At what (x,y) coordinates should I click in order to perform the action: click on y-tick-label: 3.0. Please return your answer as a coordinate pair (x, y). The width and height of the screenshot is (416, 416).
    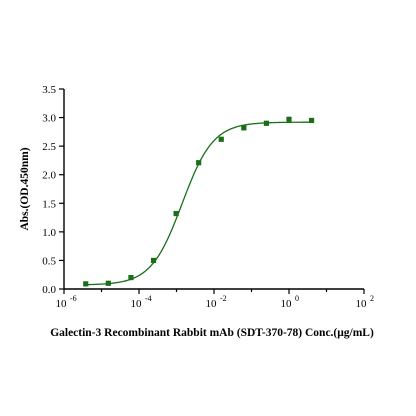
    Looking at the image, I should click on (49, 119).